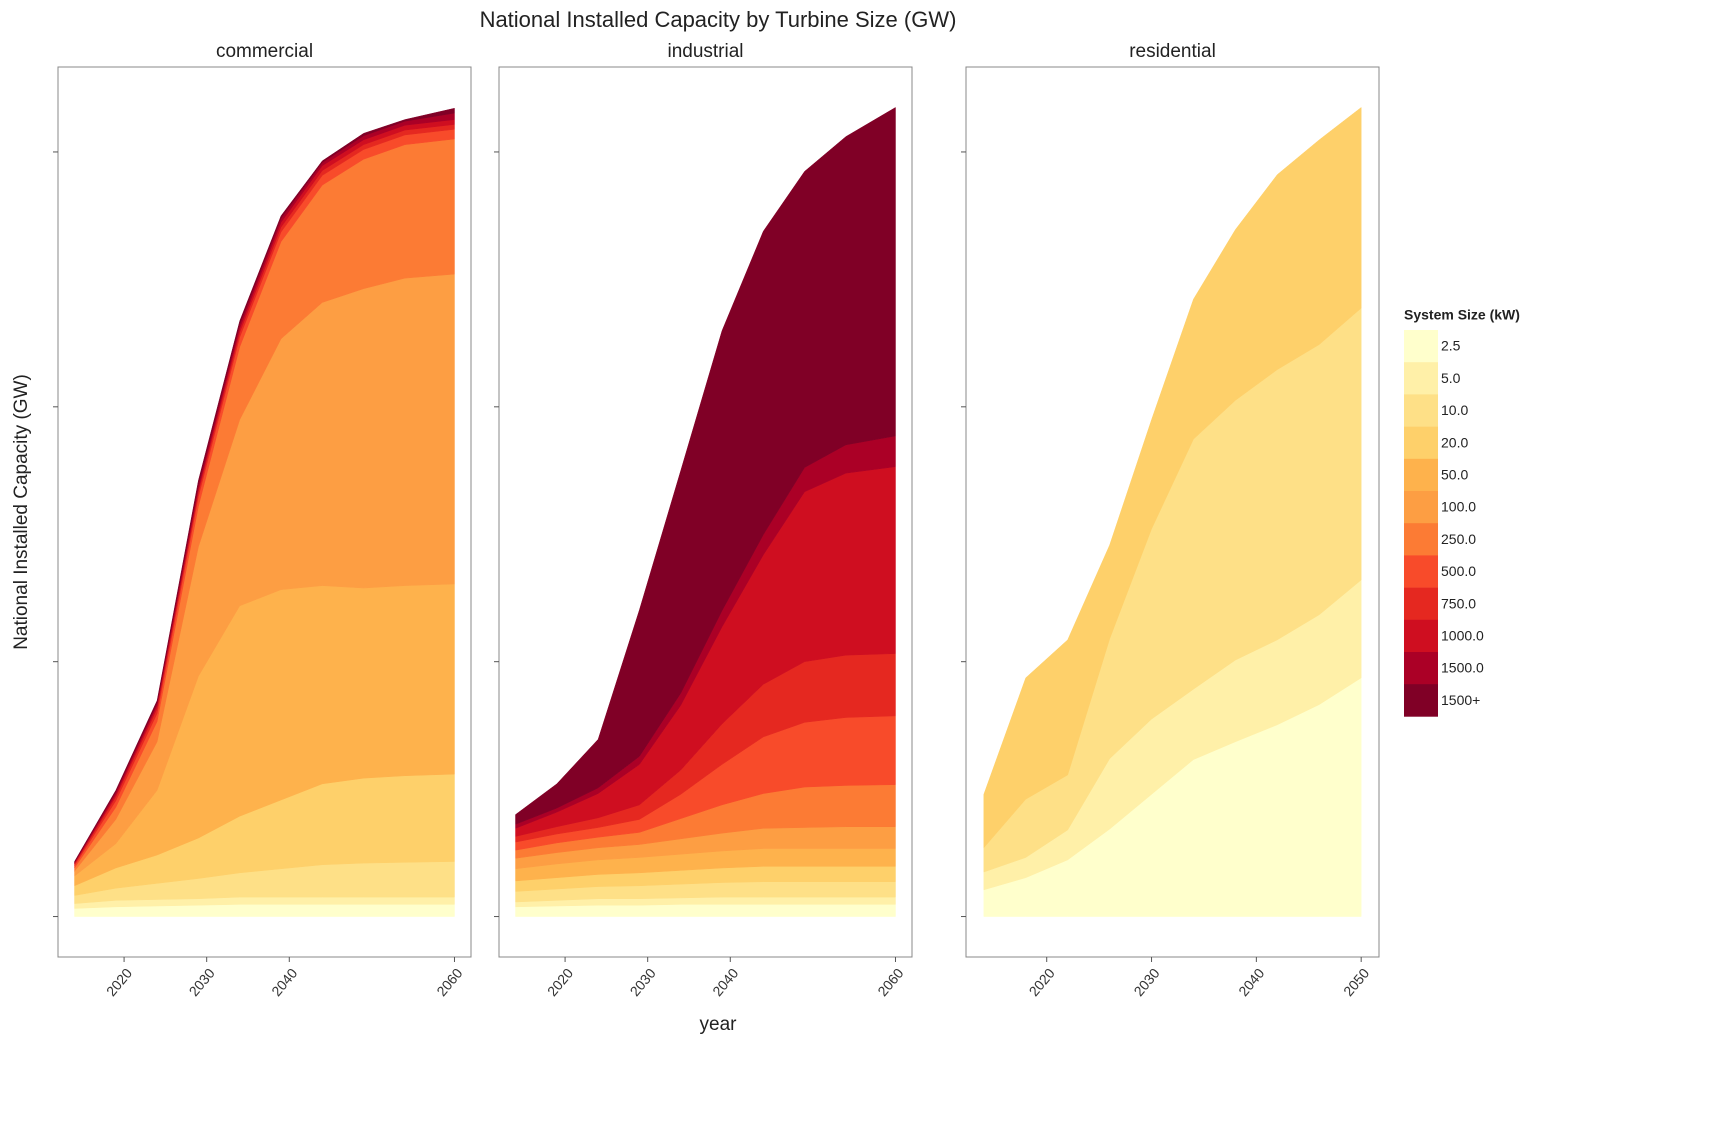 The width and height of the screenshot is (1713, 1134). I want to click on facet-title: residential, so click(1172, 51).